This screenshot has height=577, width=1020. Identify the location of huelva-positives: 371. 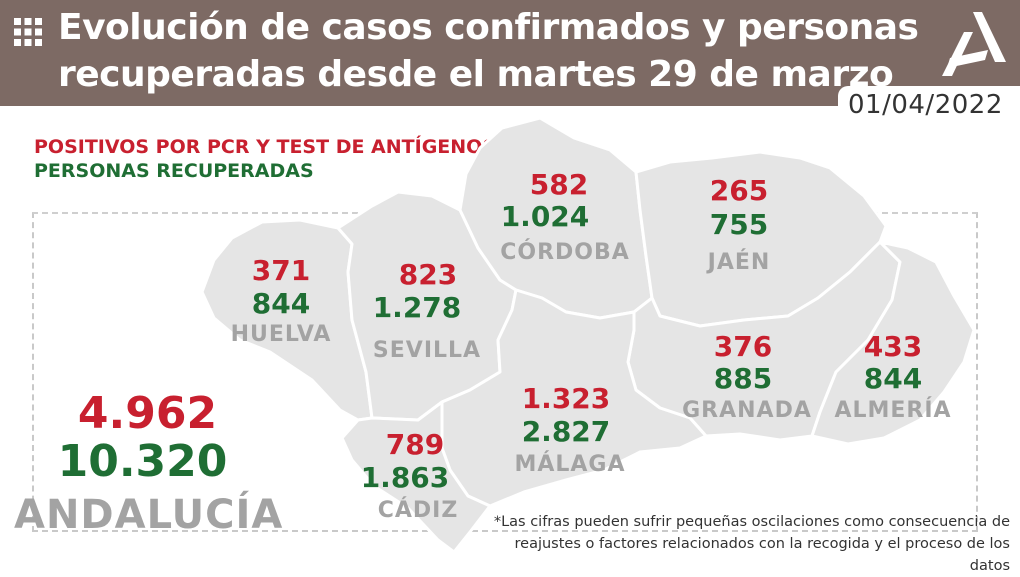
(281, 270).